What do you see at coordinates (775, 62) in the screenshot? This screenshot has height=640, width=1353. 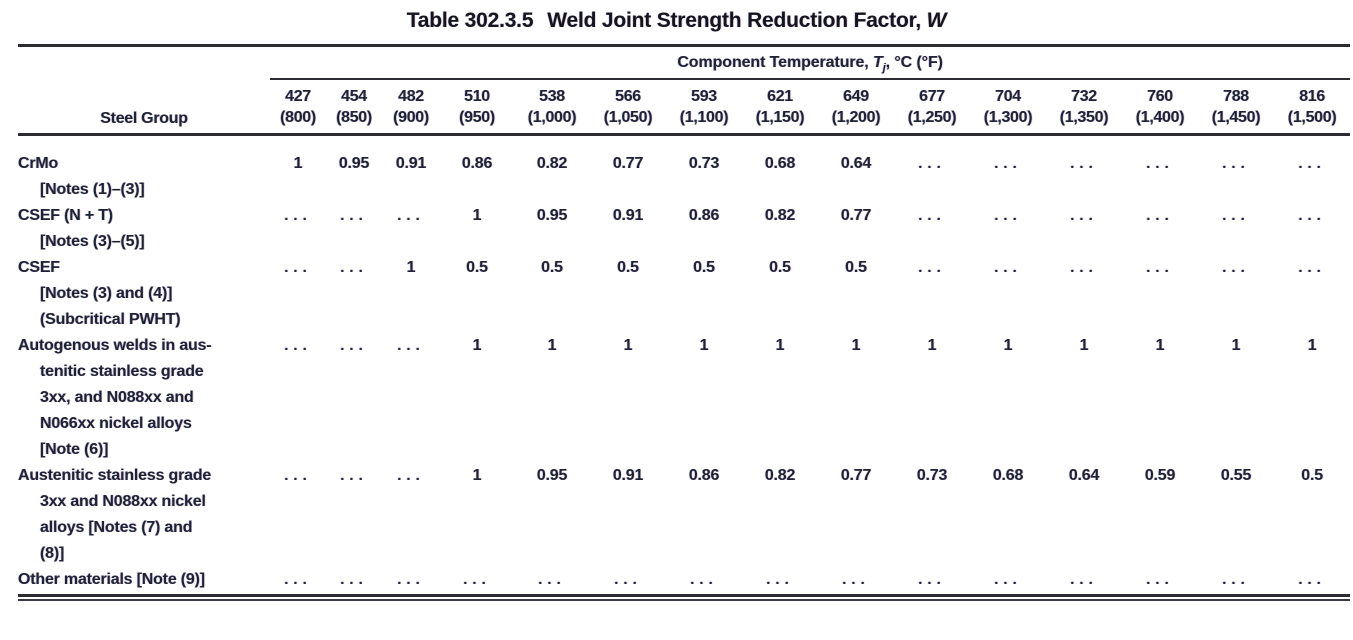 I see `spanner-label: Component Temperature,` at bounding box center [775, 62].